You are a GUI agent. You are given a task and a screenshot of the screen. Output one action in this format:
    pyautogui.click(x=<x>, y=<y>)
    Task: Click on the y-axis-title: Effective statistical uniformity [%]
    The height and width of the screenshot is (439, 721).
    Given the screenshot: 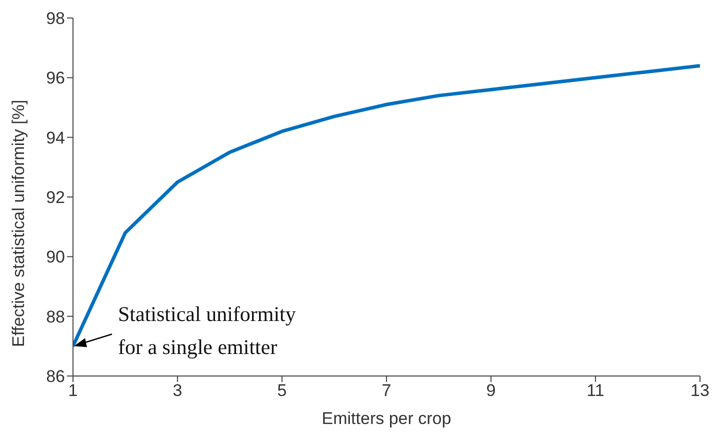 What is the action you would take?
    pyautogui.click(x=18, y=223)
    